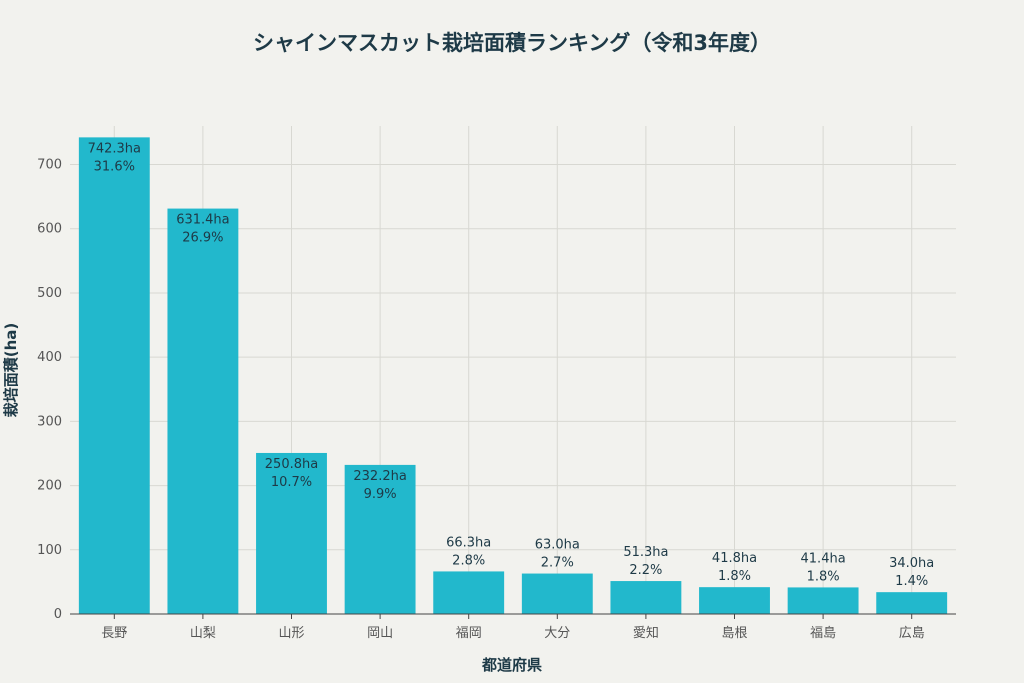  Describe the element at coordinates (468, 542) in the screenshot. I see `bar-value-label: 66.3ha` at that location.